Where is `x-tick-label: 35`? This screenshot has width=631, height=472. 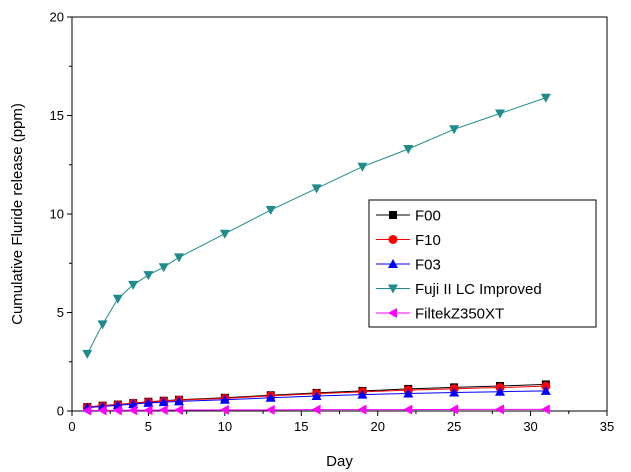 x-tick-label: 35 is located at coordinates (607, 426).